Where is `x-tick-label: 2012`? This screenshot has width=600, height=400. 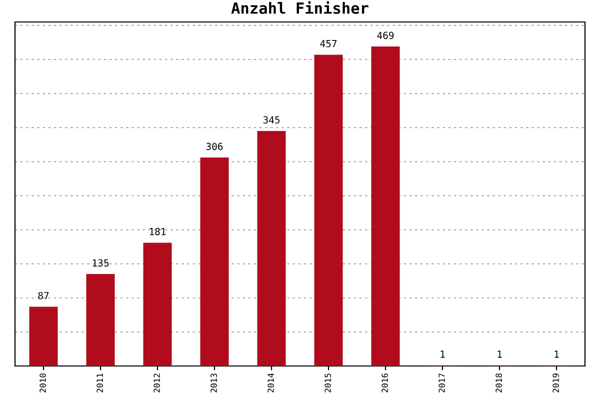 x-tick-label: 2012 is located at coordinates (157, 383).